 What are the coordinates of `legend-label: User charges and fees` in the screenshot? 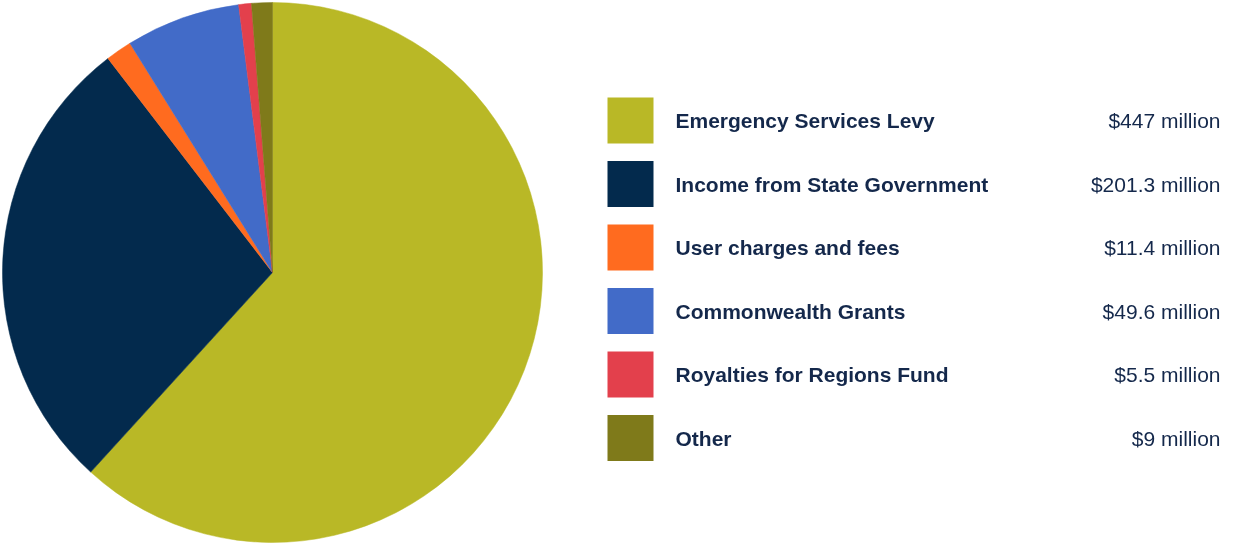 It's located at (787, 247).